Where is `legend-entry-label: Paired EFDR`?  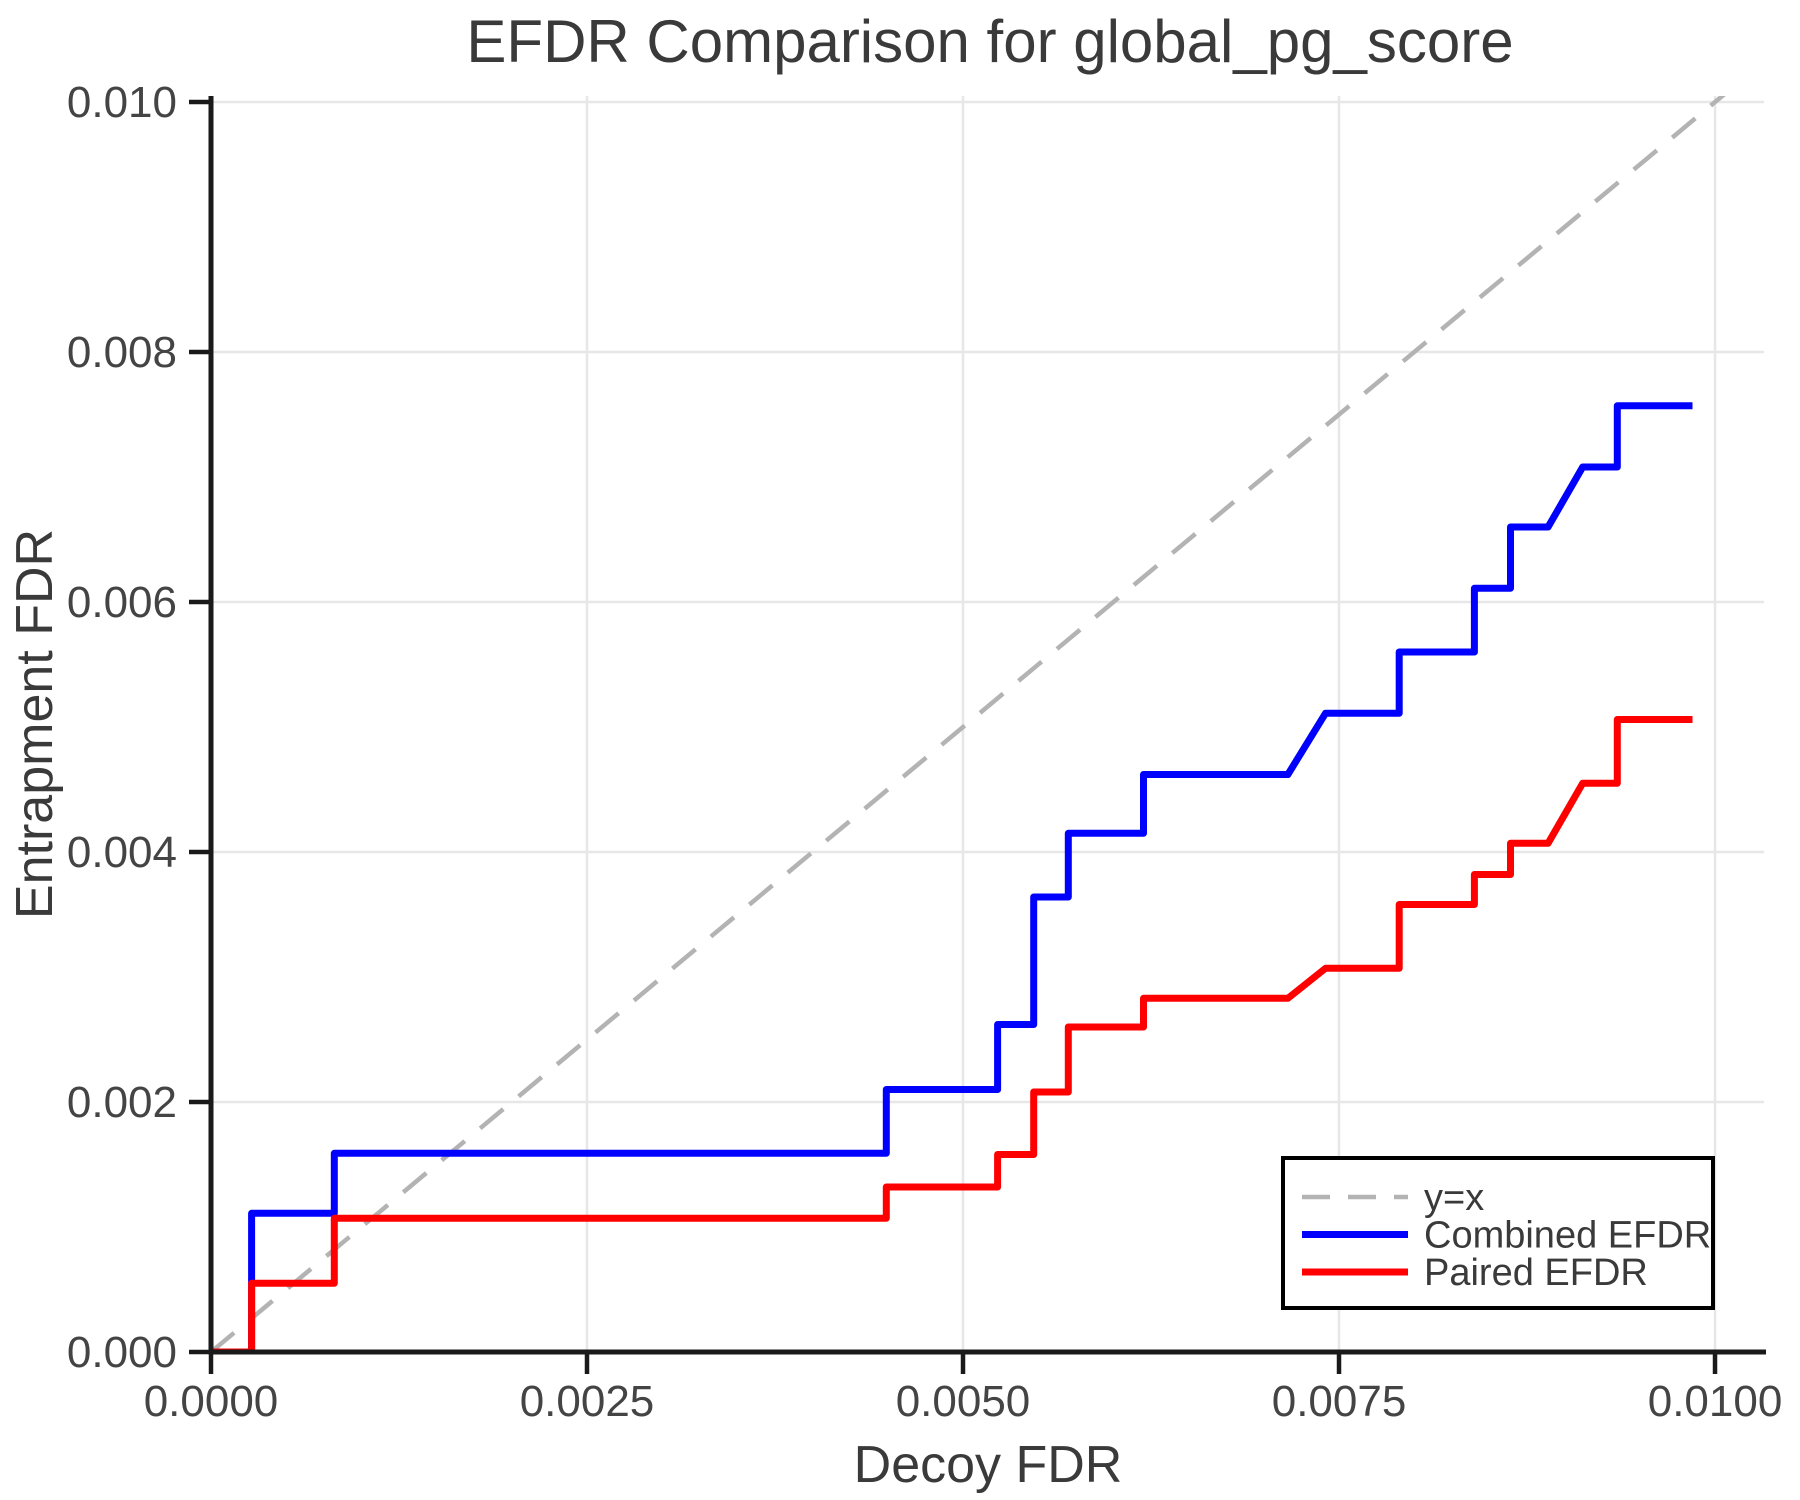
legend-entry-label: Paired EFDR is located at coordinates (1536, 1273).